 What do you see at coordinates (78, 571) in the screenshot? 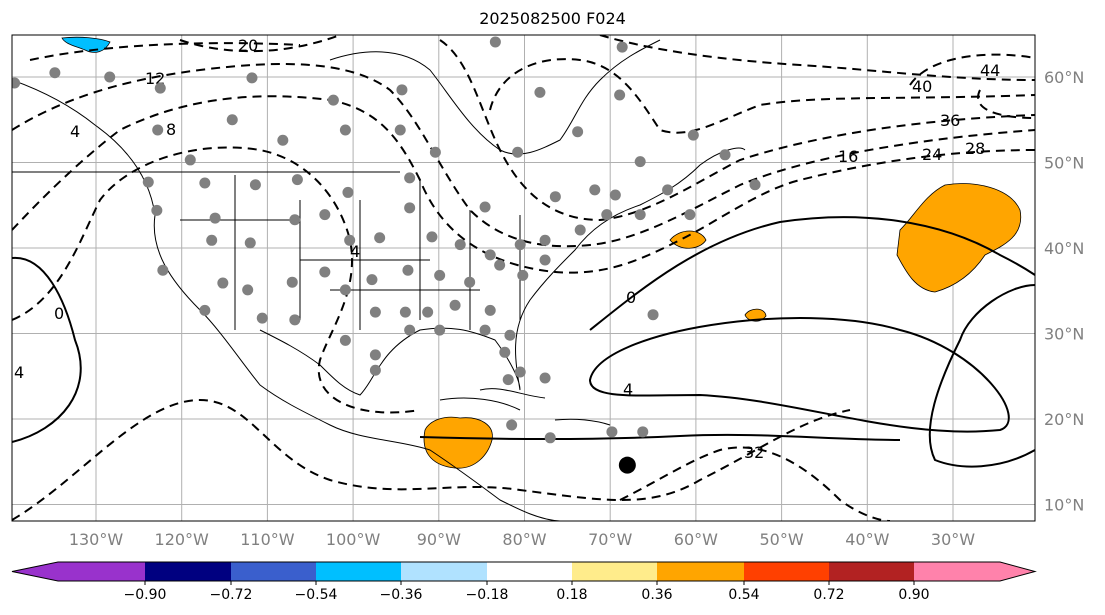
I see `colorbar-extend-low` at bounding box center [78, 571].